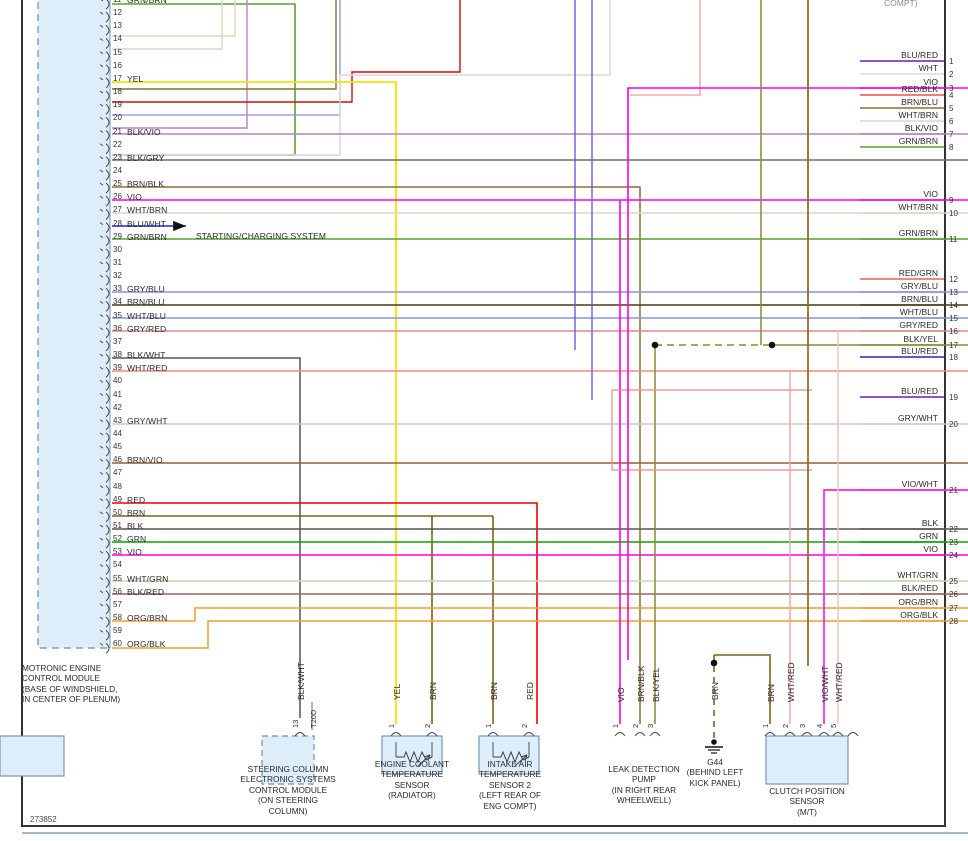 This screenshot has height=841, width=968. Describe the element at coordinates (136, 499) in the screenshot. I see `ecm-pin-label: RED` at that location.